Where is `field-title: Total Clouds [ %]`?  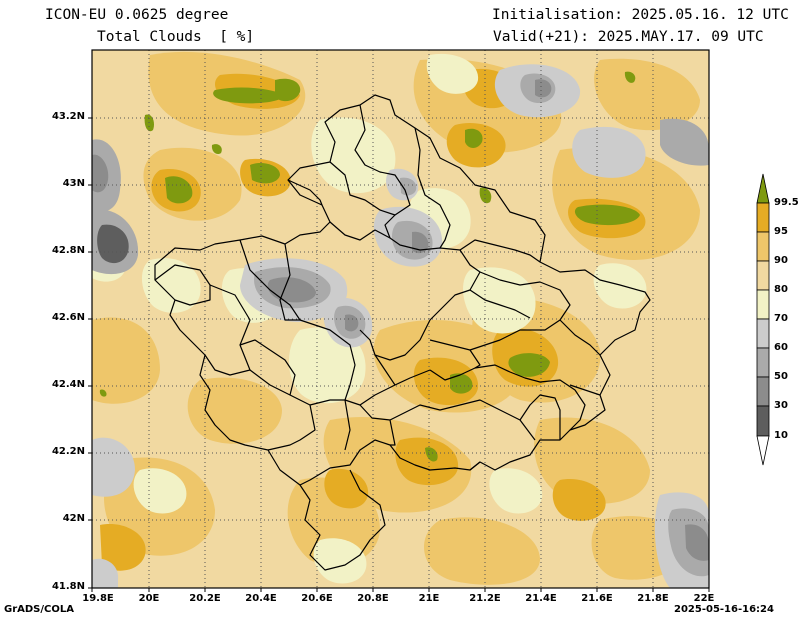 field-title: Total Clouds [ %] is located at coordinates (176, 37).